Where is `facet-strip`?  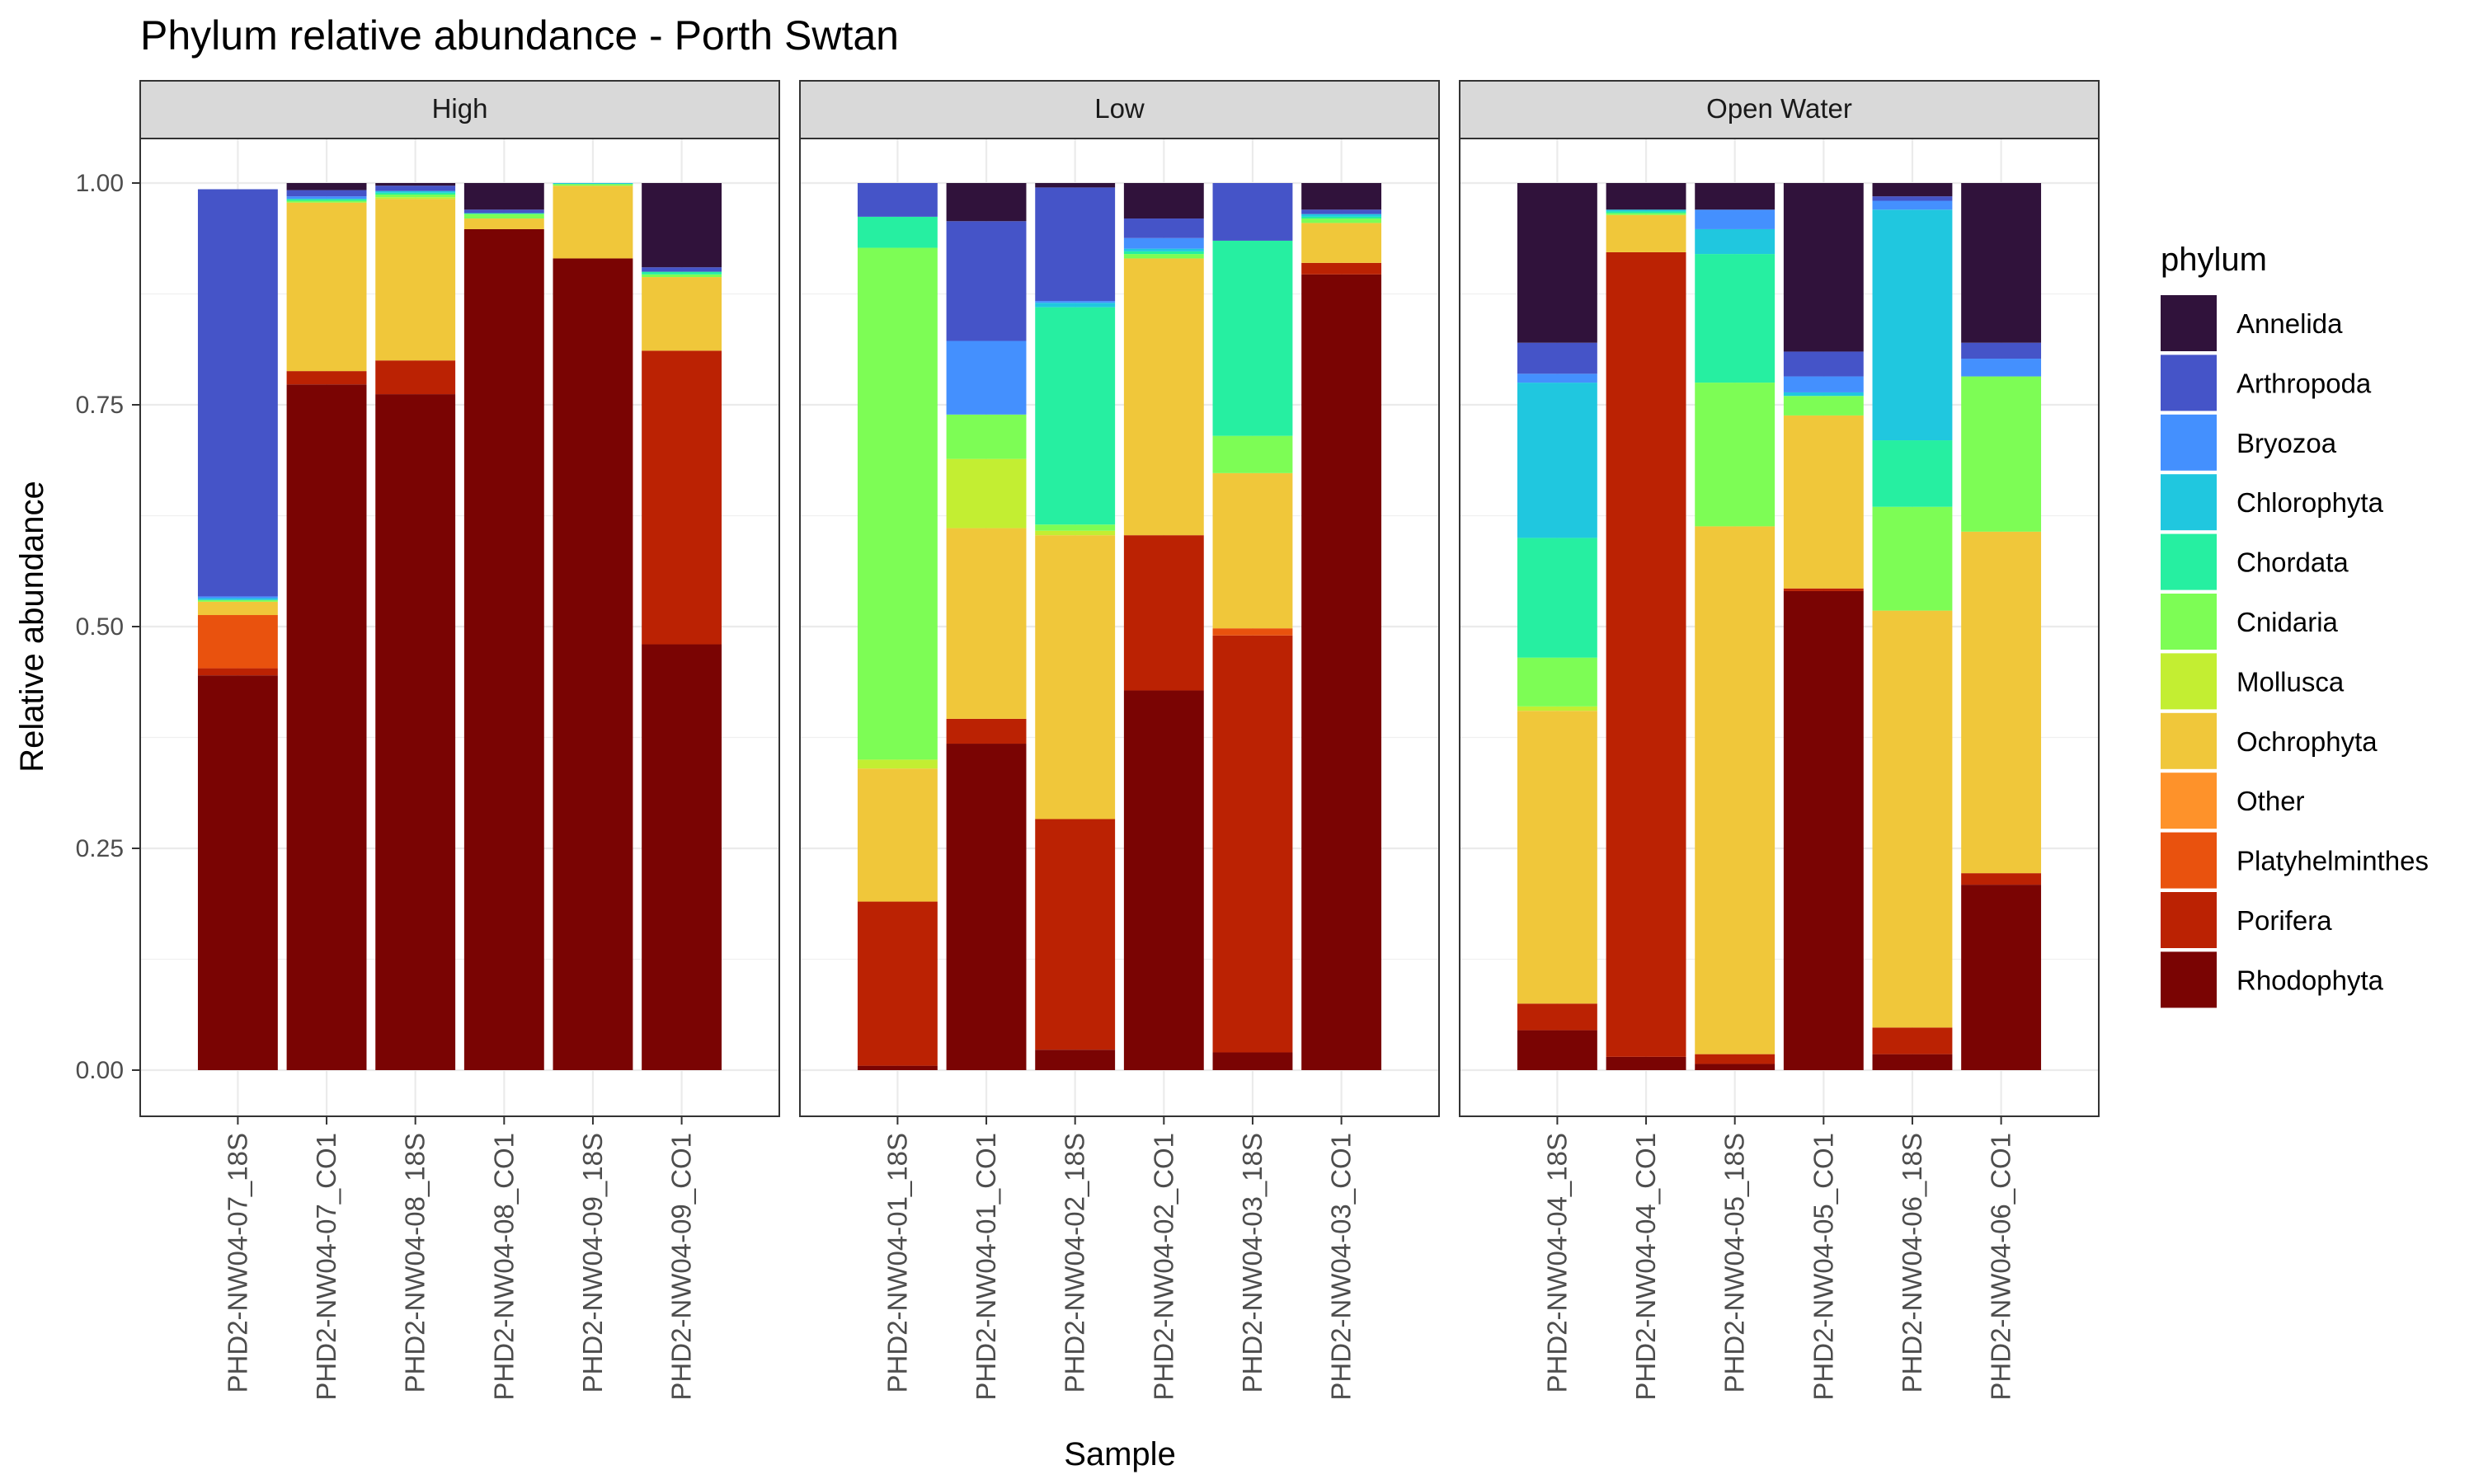 facet-strip is located at coordinates (1779, 109).